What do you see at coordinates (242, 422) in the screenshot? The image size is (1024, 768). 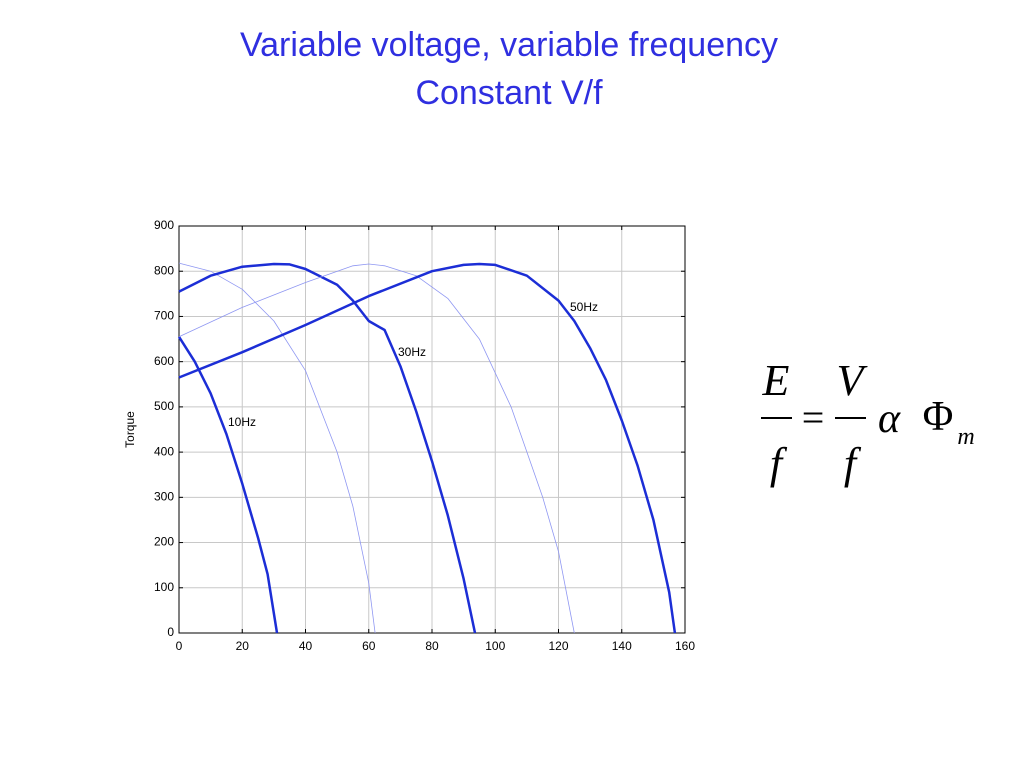 I see `curve-label: 10Hz` at bounding box center [242, 422].